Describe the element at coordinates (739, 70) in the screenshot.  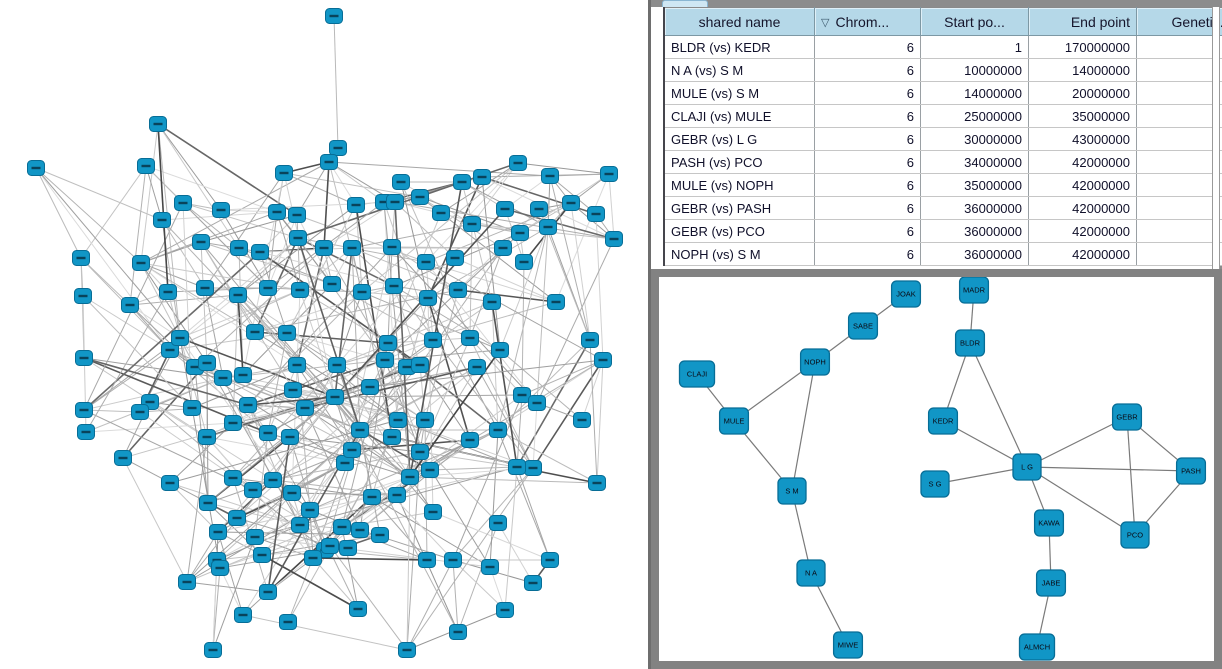
I see `table-cell: N A (vs) S M` at that location.